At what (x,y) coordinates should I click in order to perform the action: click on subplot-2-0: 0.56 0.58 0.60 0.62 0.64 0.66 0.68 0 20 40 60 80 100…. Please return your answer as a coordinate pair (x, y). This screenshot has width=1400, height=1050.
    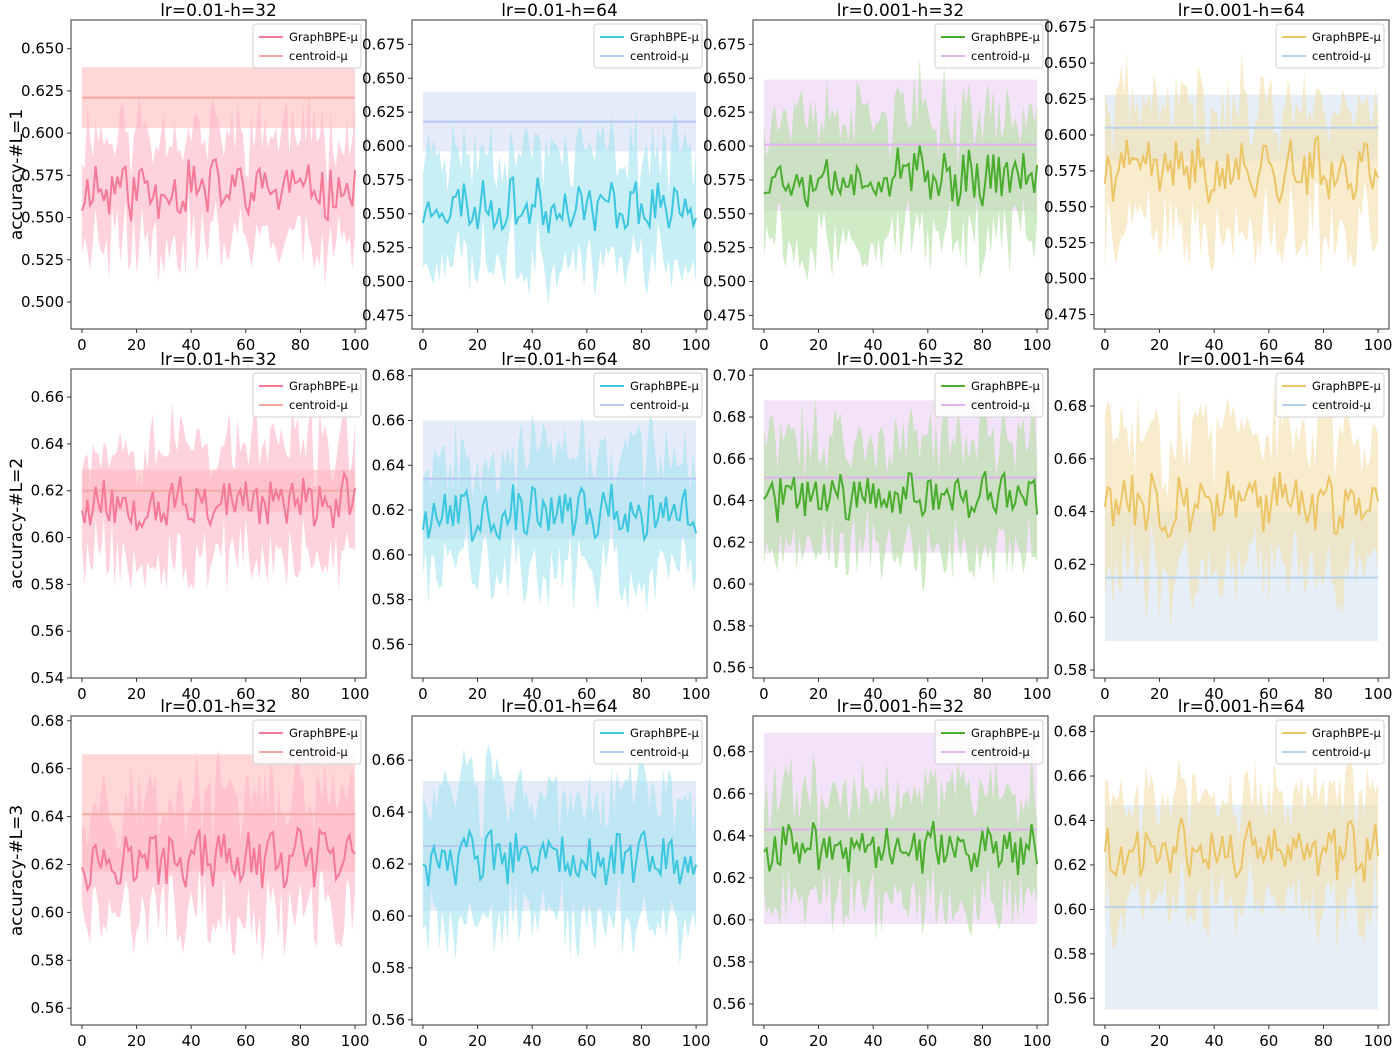
    Looking at the image, I should click on (188, 873).